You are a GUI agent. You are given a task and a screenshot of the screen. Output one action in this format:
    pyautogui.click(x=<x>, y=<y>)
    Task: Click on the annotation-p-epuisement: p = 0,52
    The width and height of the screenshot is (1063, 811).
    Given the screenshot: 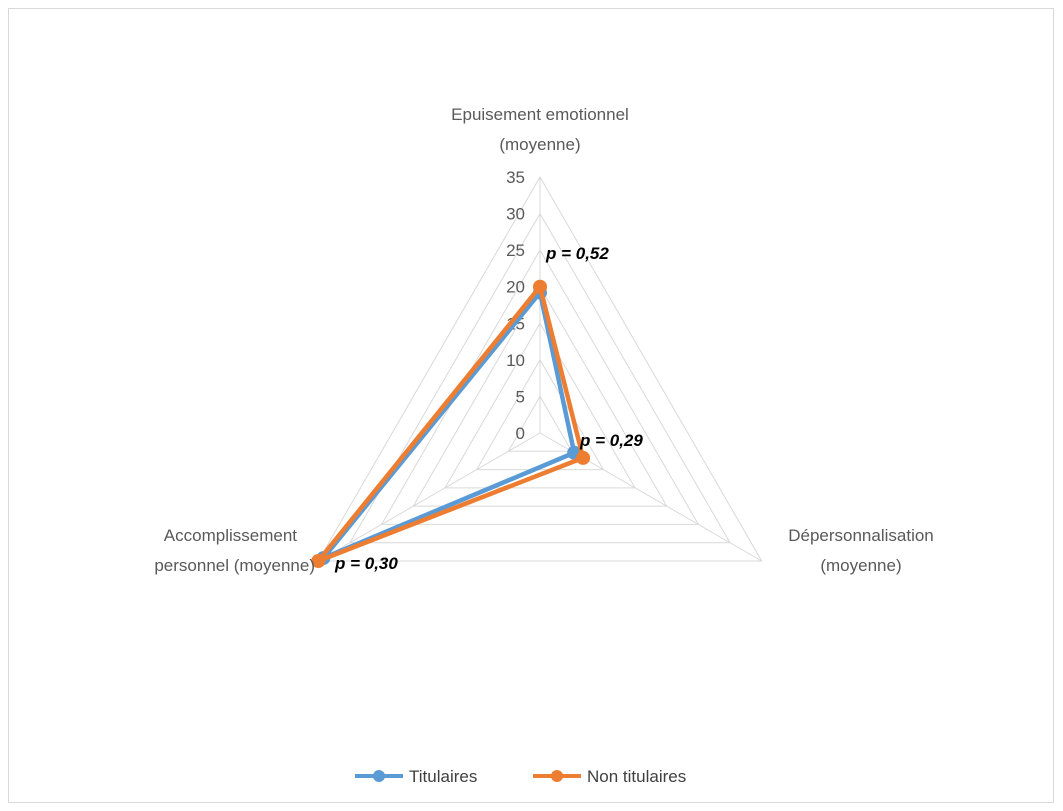 What is the action you would take?
    pyautogui.click(x=577, y=253)
    